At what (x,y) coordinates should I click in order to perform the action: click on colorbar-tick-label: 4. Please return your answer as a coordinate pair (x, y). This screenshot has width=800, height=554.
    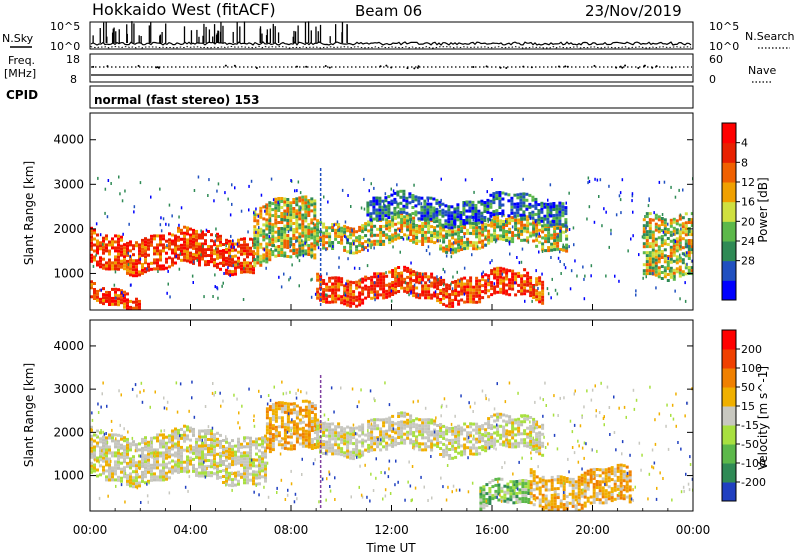
    Looking at the image, I should click on (744, 143).